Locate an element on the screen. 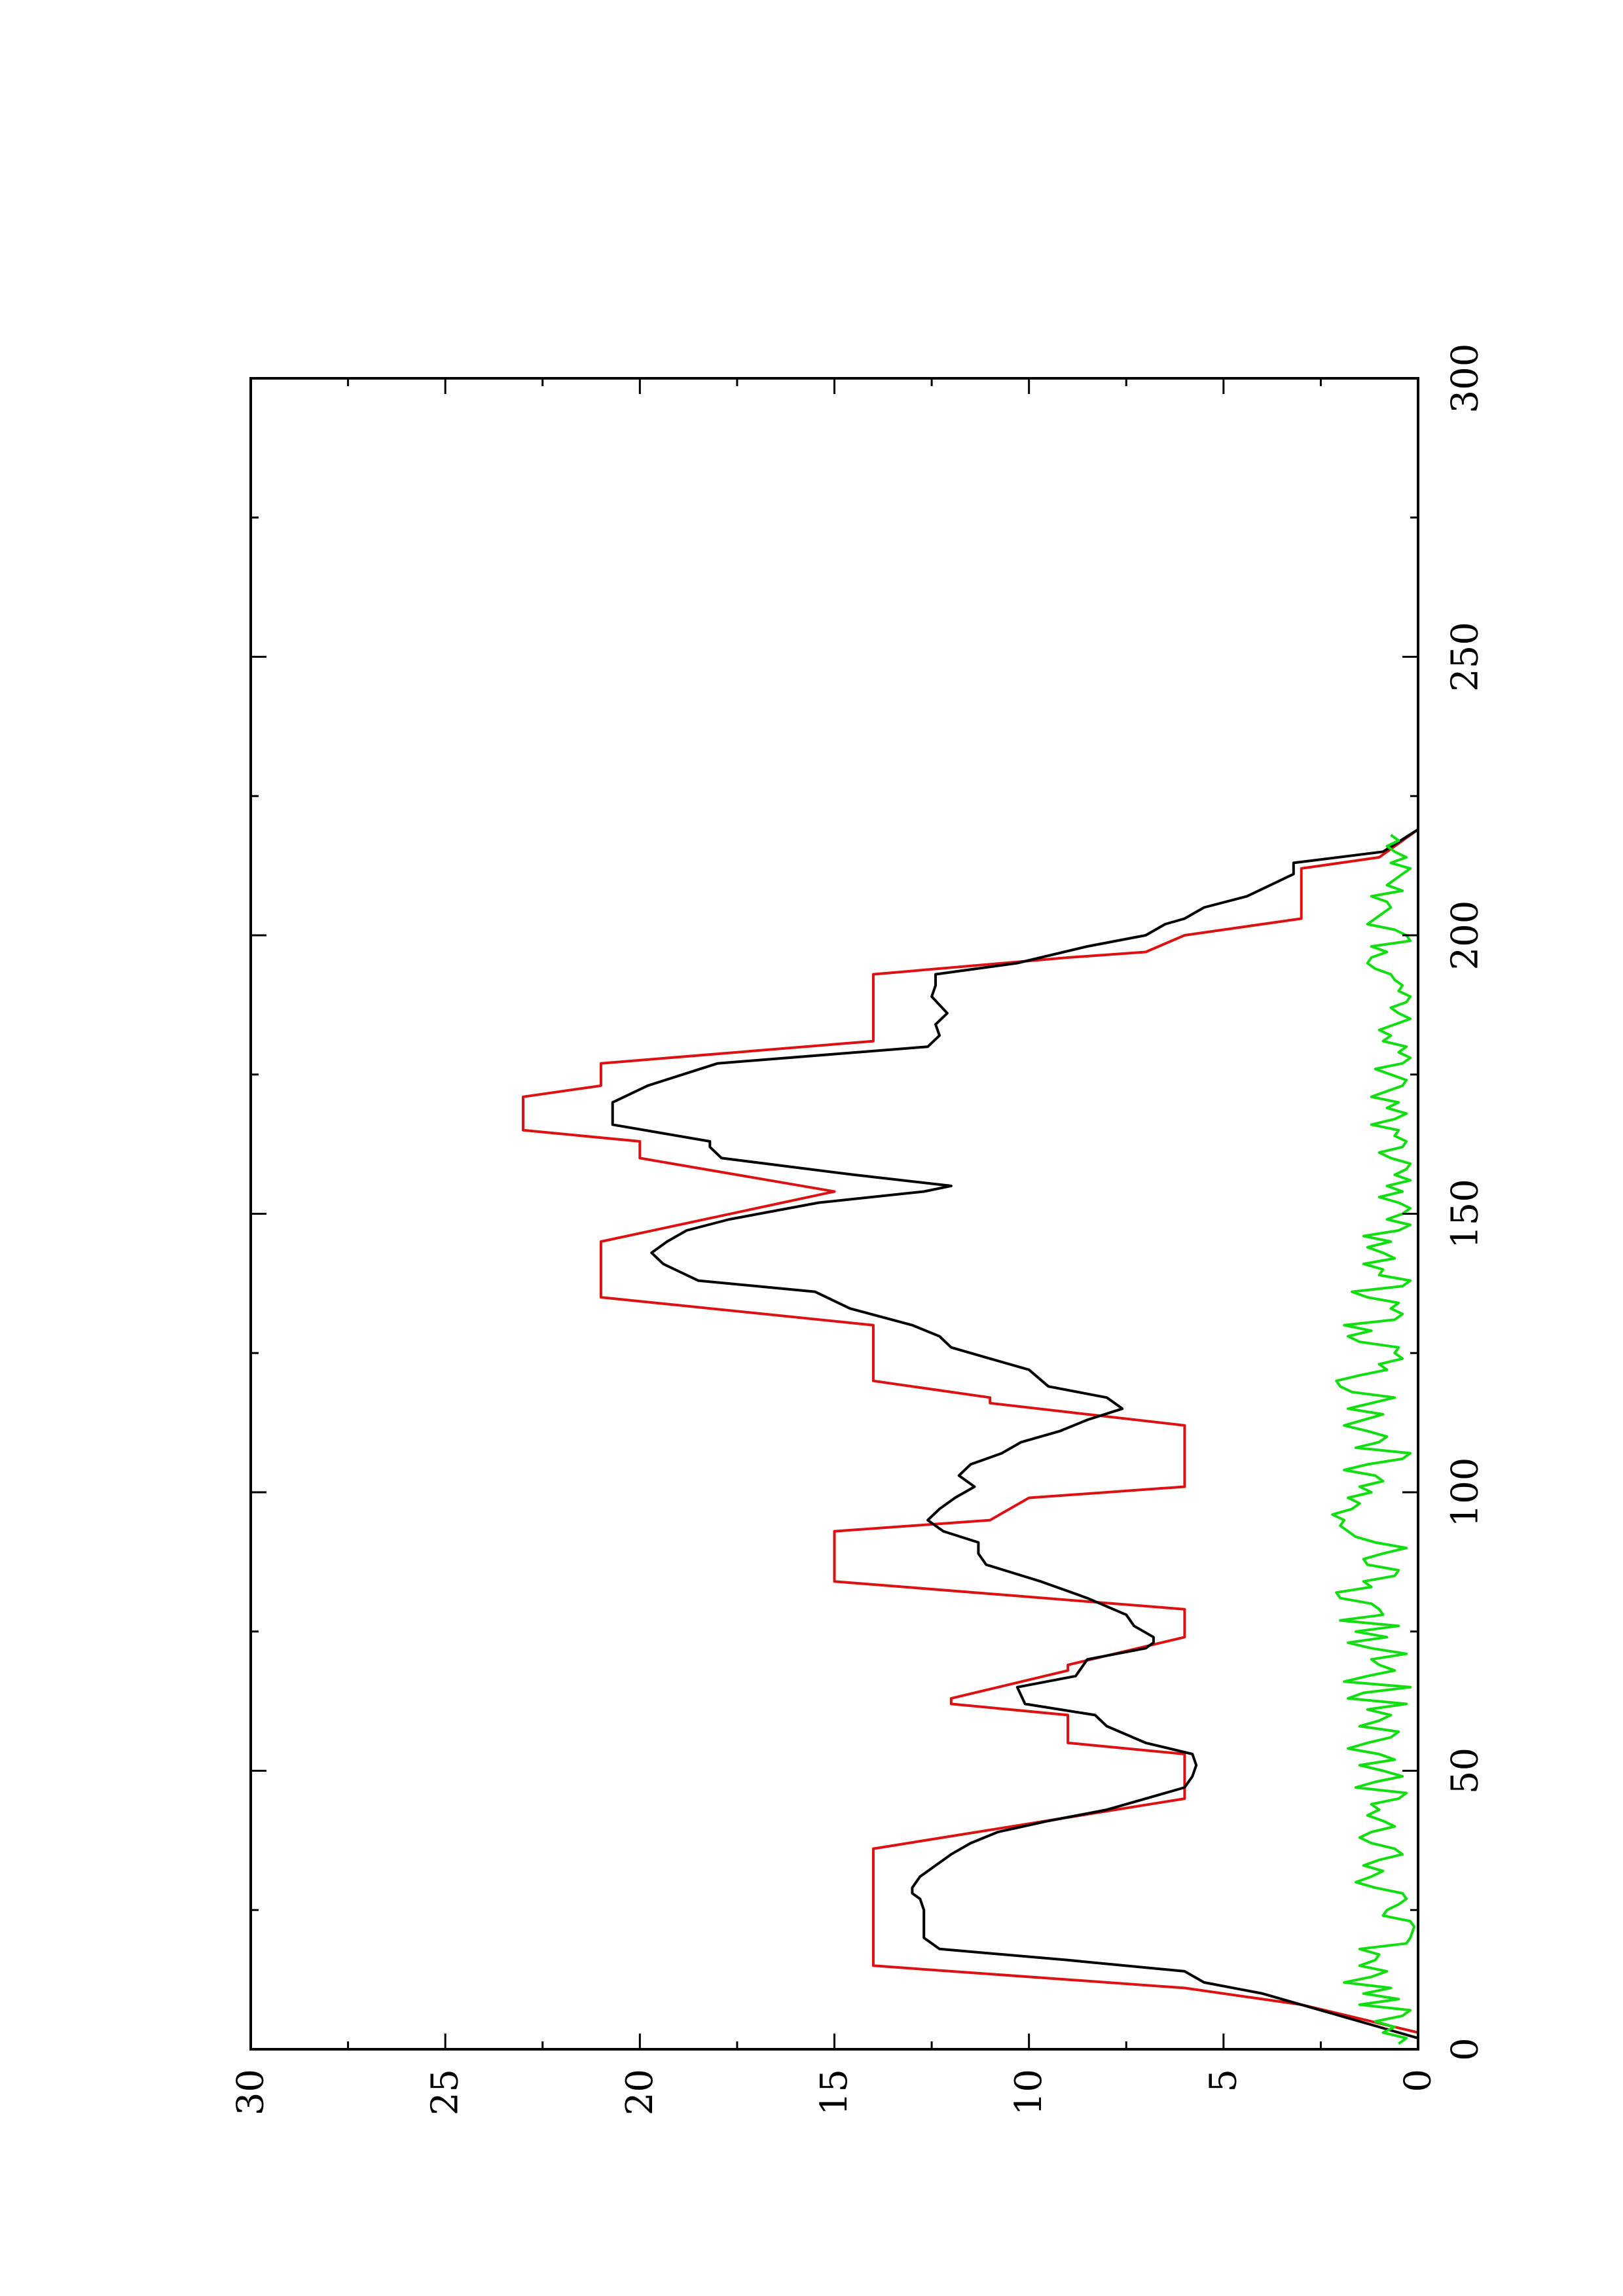 The height and width of the screenshot is (2296, 1623). x-tick-label: 100 is located at coordinates (1465, 1493).